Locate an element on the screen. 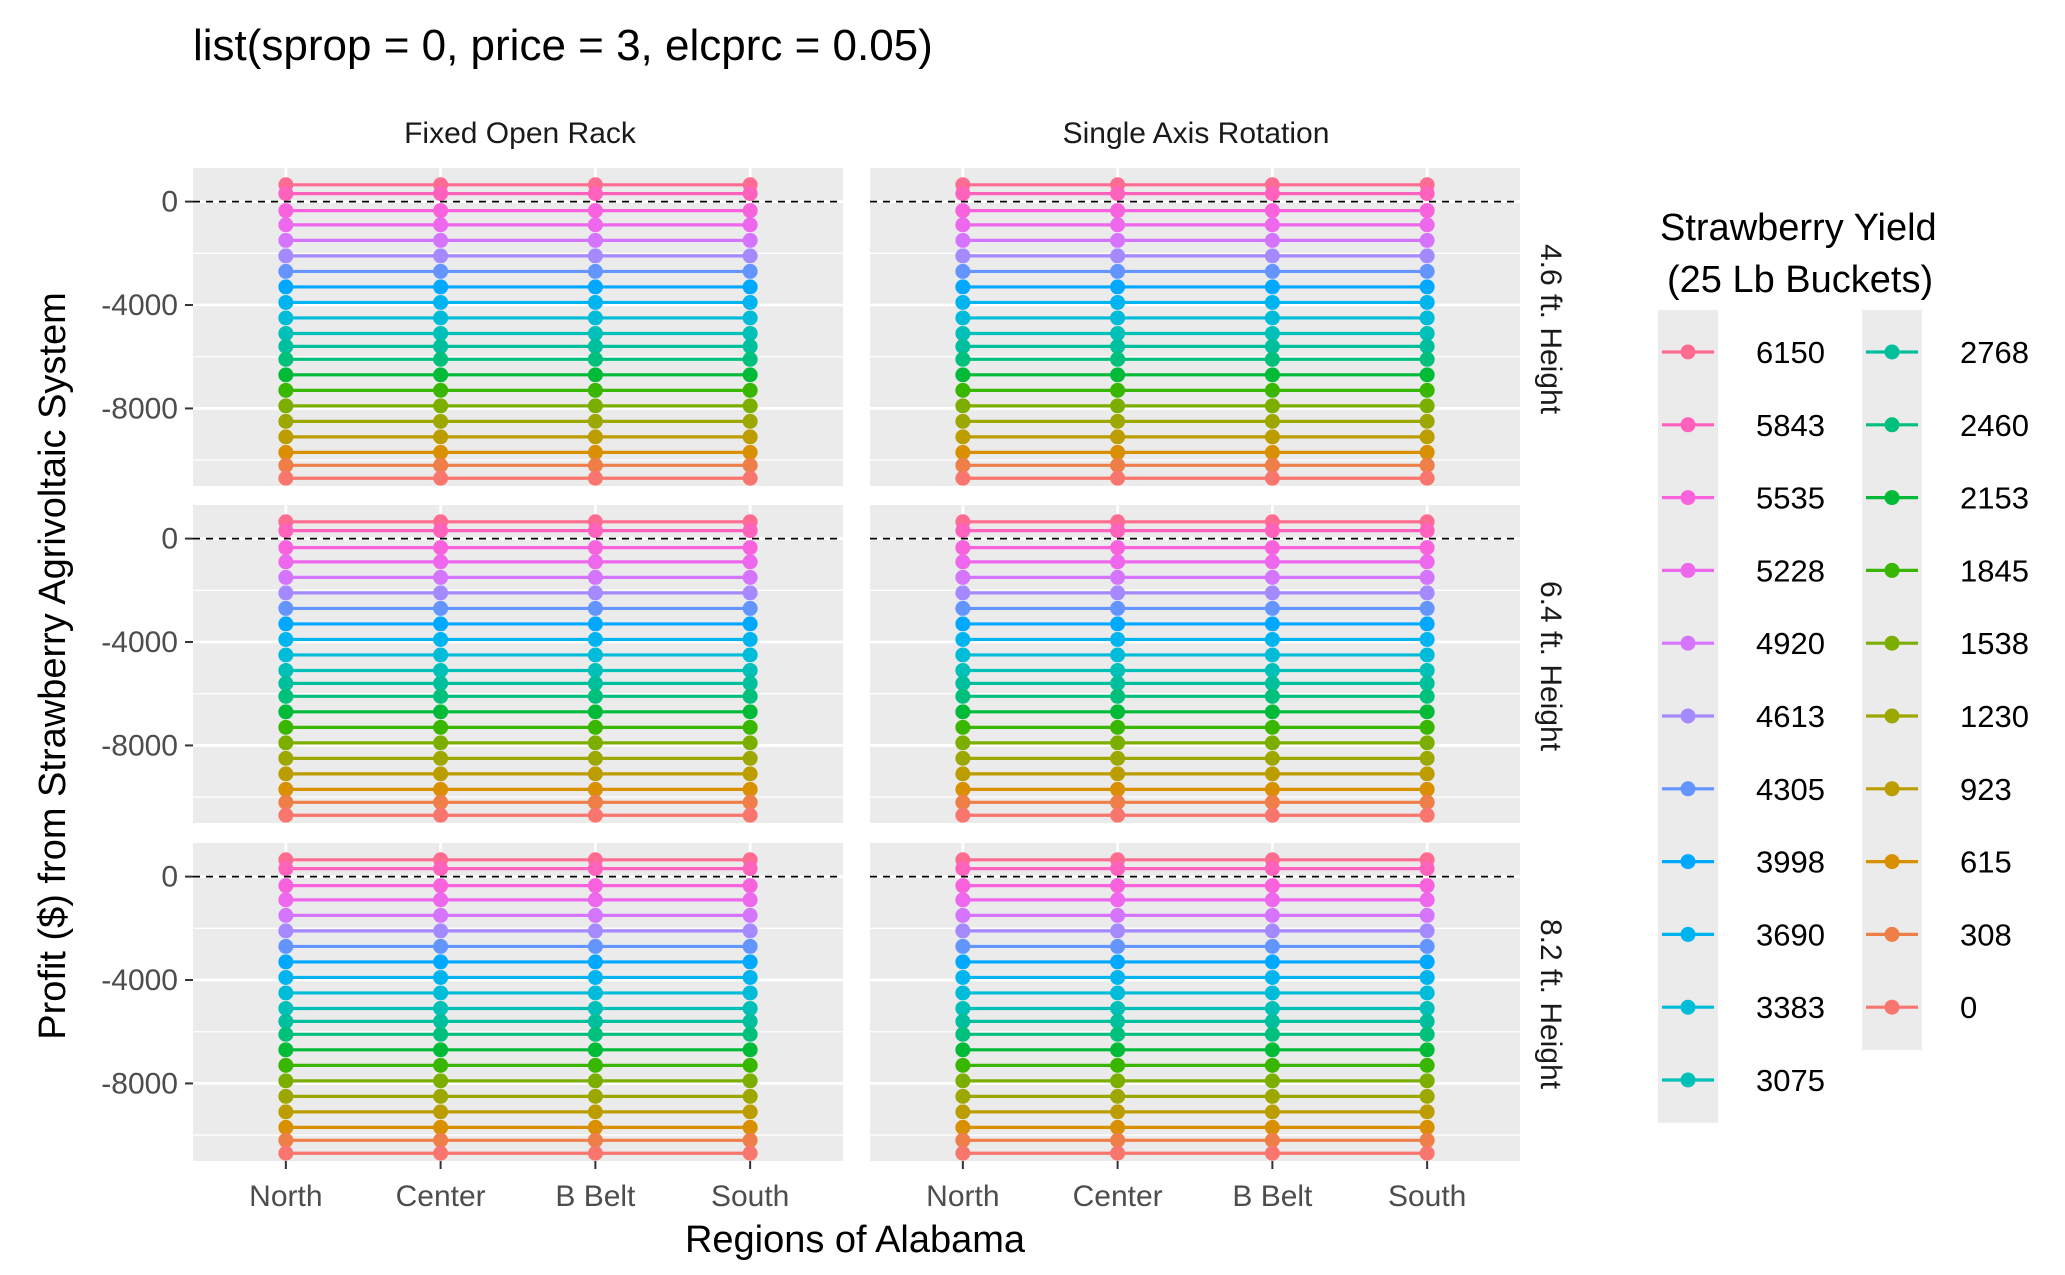 This screenshot has width=2065, height=1275. x-tick-label: B Belt is located at coordinates (595, 1196).